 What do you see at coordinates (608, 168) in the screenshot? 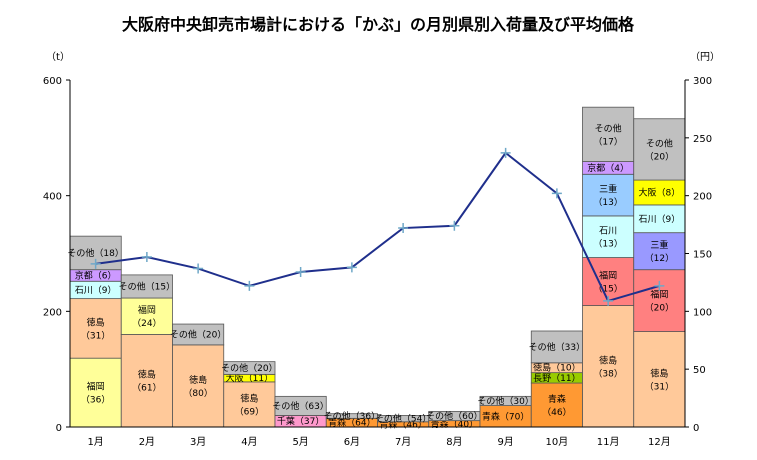
I see `segment-label: 京都（4）` at bounding box center [608, 168].